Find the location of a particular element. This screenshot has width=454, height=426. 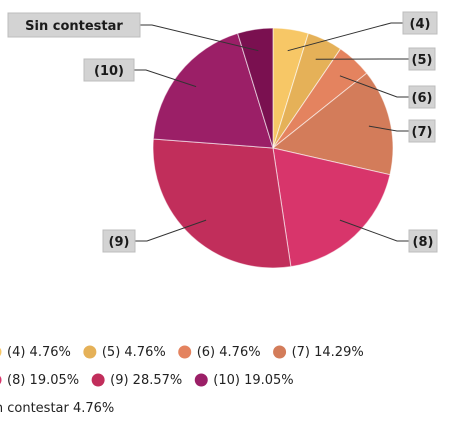

callout-label-4: (4) is located at coordinates (420, 24).